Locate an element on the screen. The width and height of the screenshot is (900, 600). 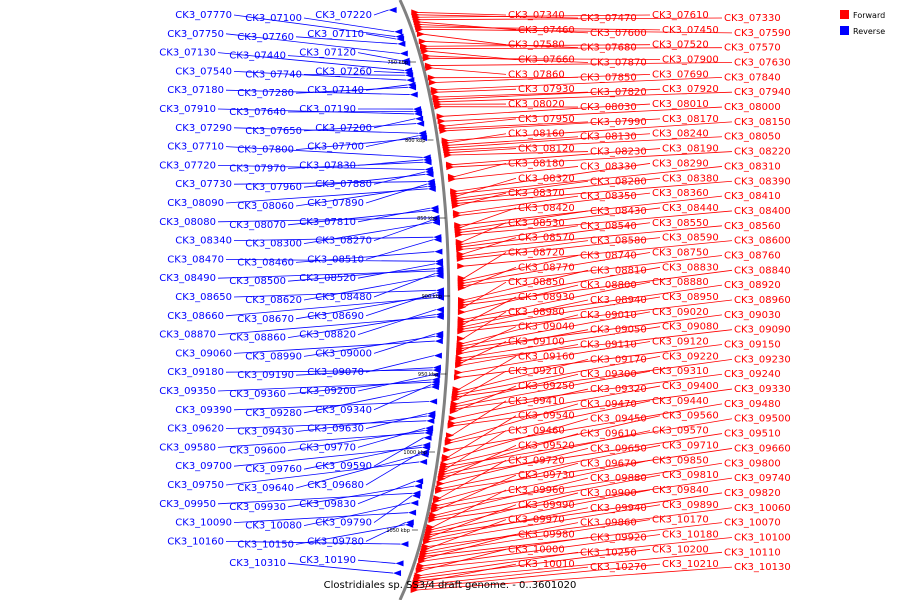
gene-label: CK3_09150 is located at coordinates (752, 345).